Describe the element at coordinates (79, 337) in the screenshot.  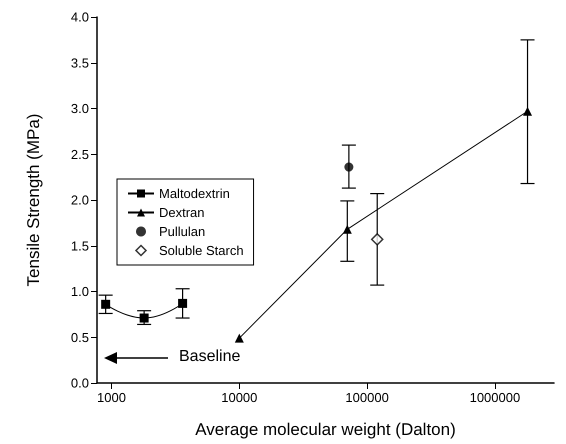
I see `y-tick-label: 0.5` at that location.